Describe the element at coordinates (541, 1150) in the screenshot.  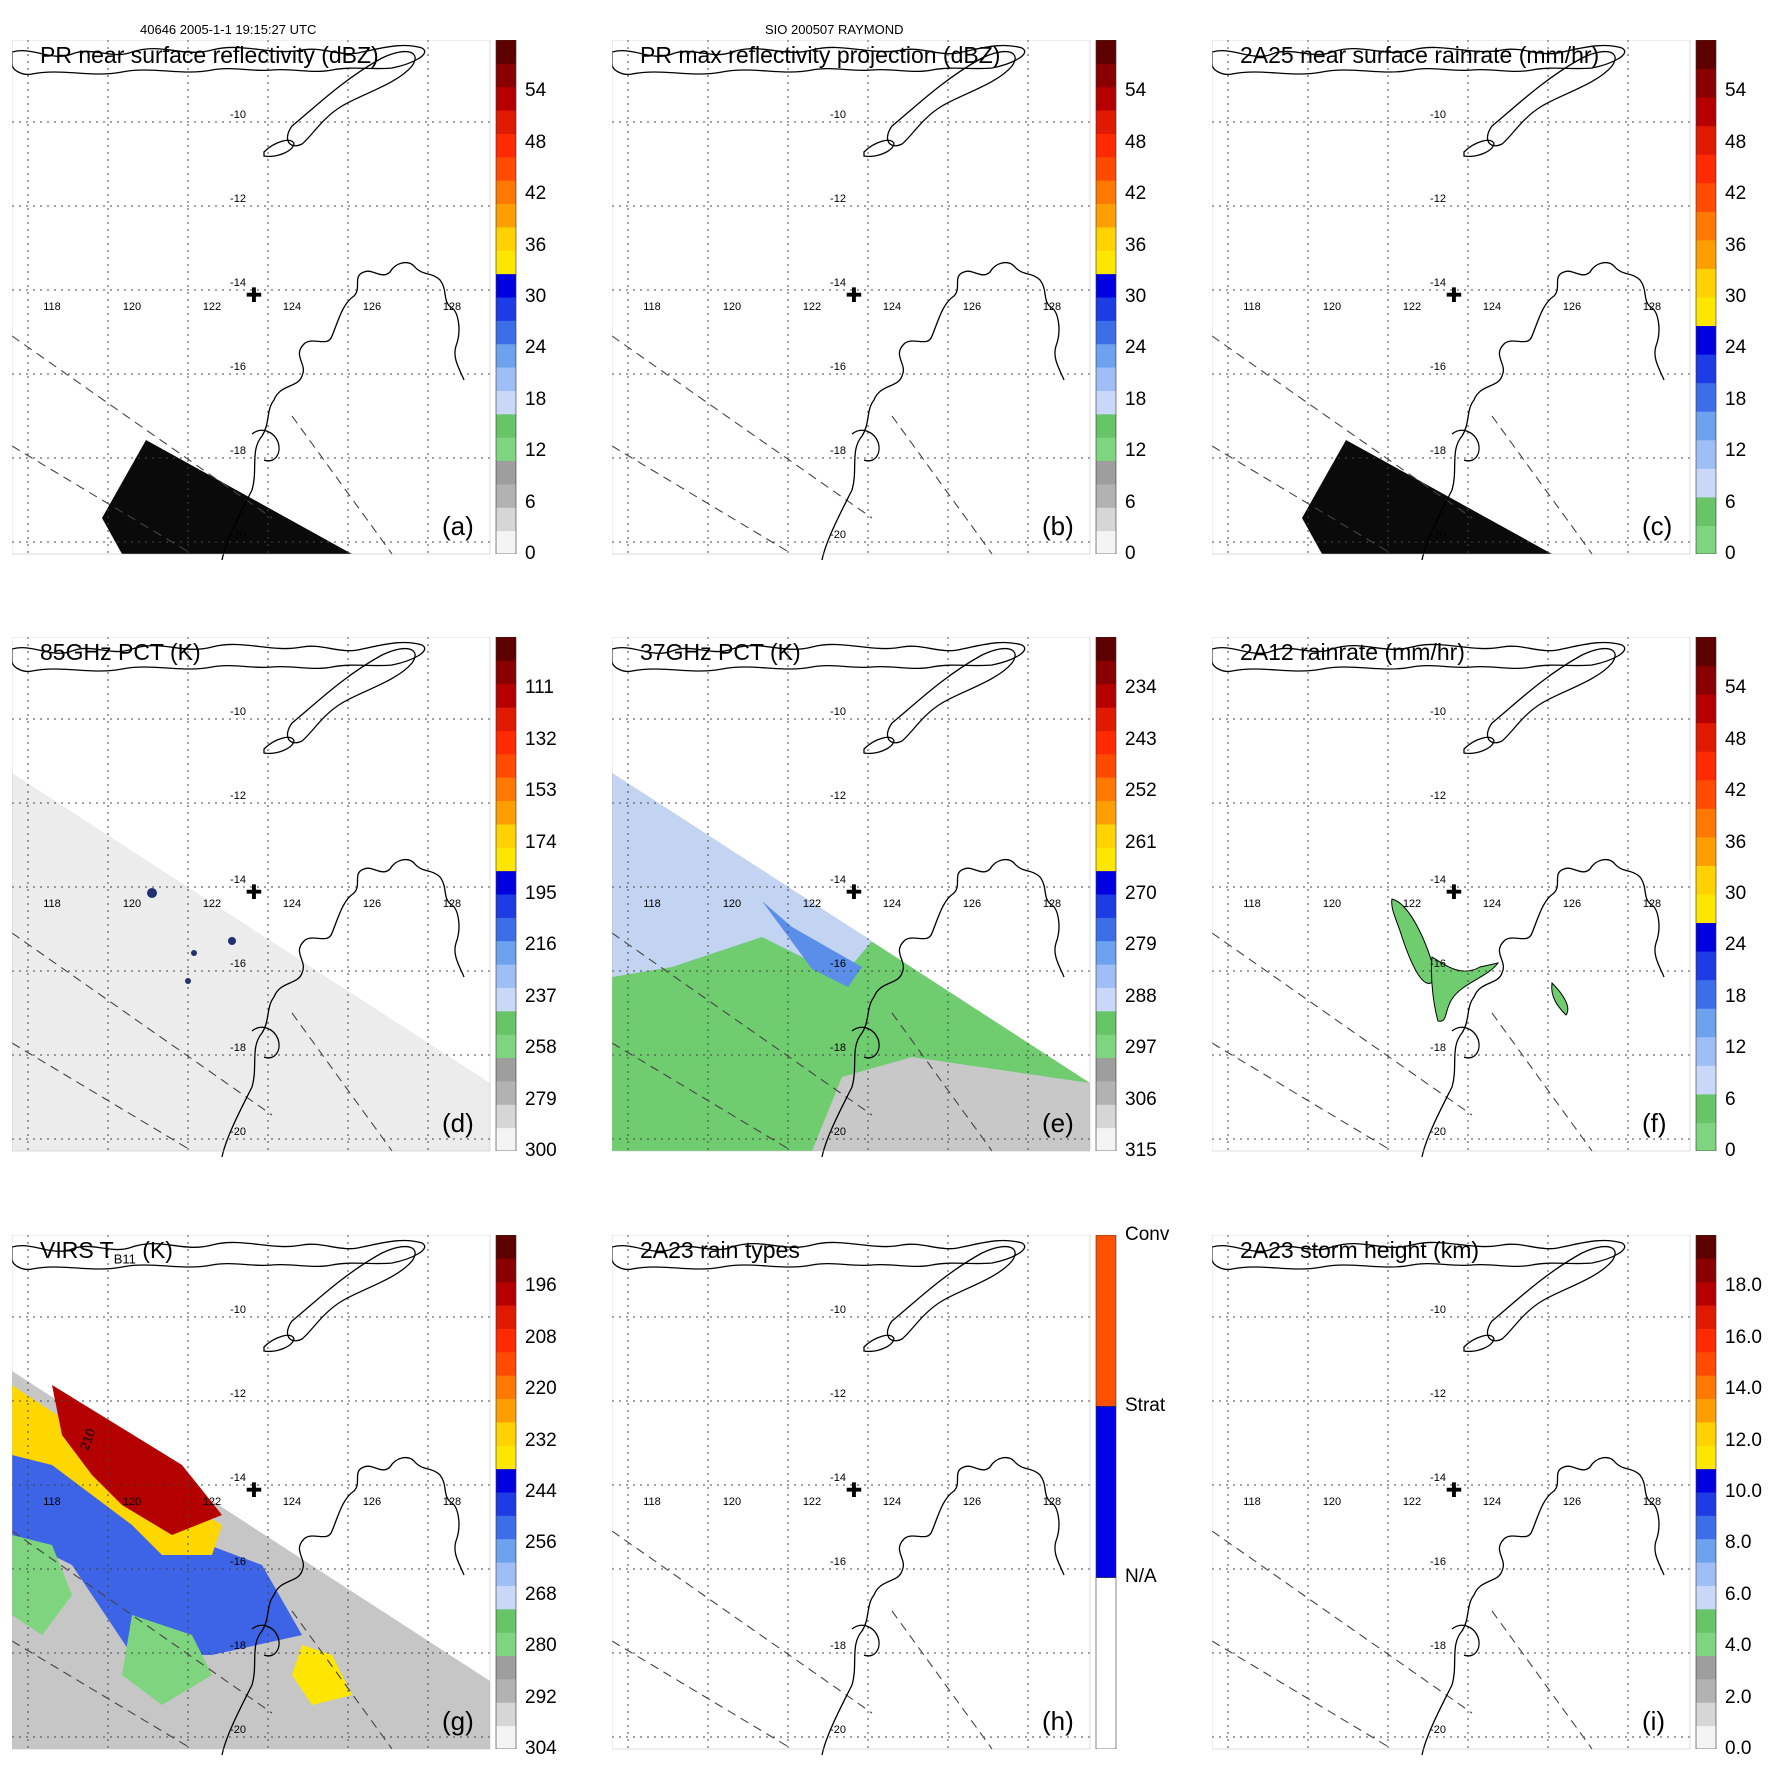
I see `colorbar-tick-label: 300` at that location.